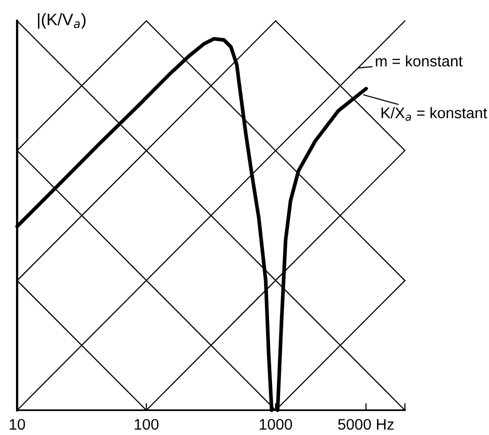 Image resolution: width=489 pixels, height=435 pixels. I want to click on annotation: m = konstant, so click(419, 61).